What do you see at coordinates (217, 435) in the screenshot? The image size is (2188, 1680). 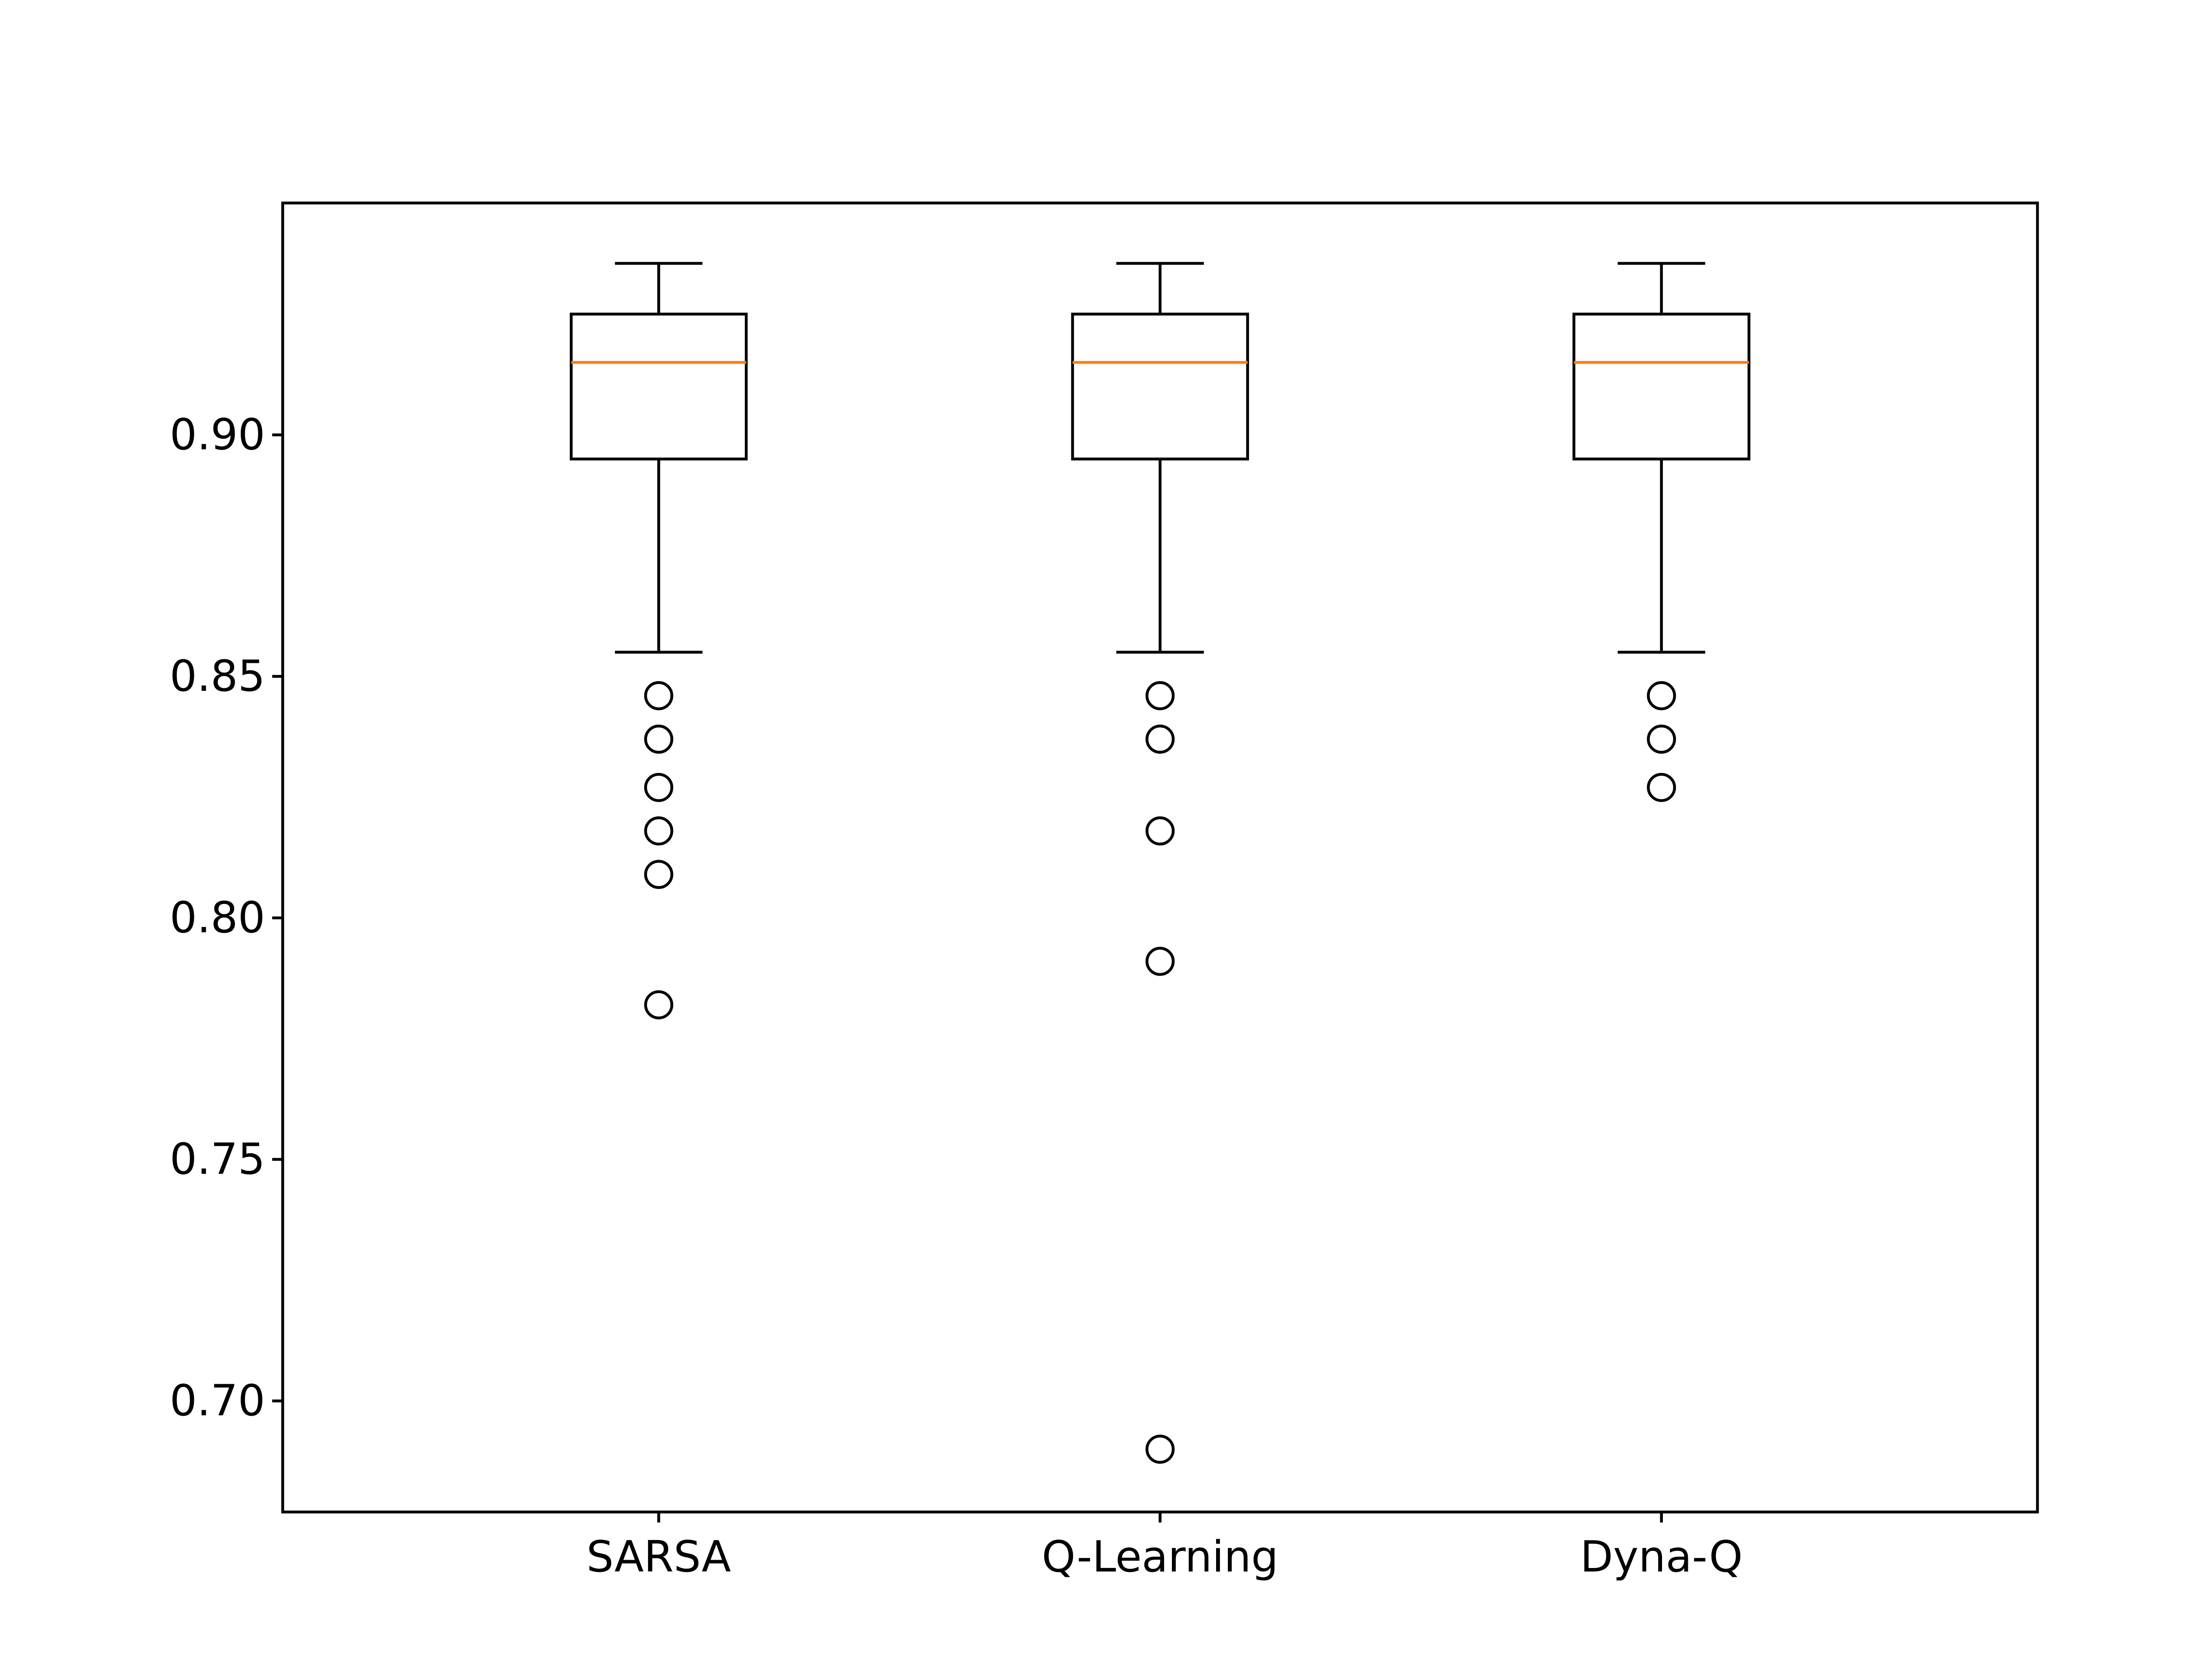 I see `y-tick-label: 0.90` at bounding box center [217, 435].